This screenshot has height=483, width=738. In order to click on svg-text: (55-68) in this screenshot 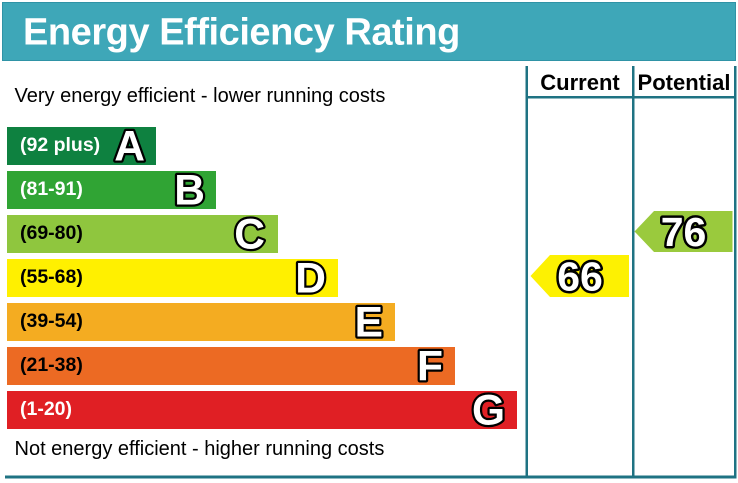, I will do `click(51, 277)`.